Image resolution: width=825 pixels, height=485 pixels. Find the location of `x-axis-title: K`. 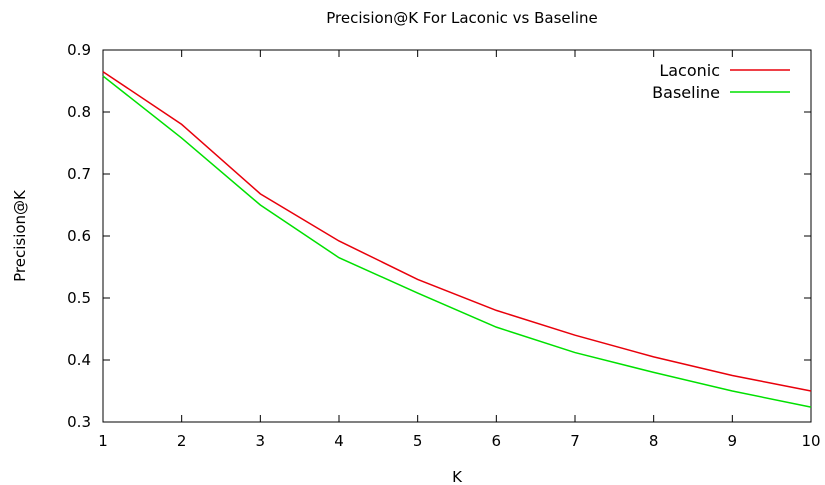

x-axis-title: K is located at coordinates (457, 476).